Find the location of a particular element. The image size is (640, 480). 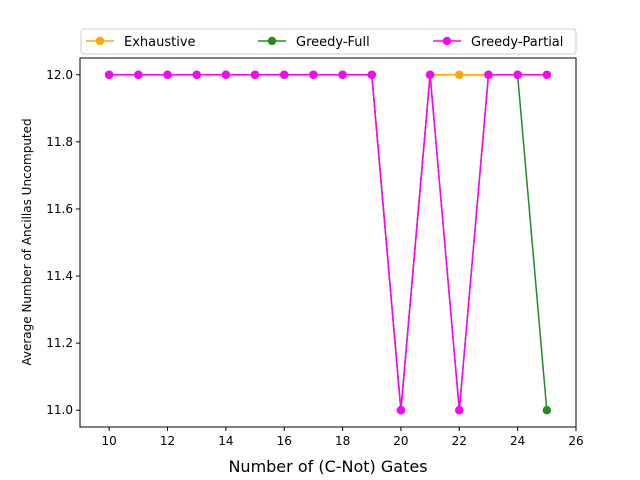

y-axis-title: Average Number of Ancillas Uncomputed is located at coordinates (27, 241).